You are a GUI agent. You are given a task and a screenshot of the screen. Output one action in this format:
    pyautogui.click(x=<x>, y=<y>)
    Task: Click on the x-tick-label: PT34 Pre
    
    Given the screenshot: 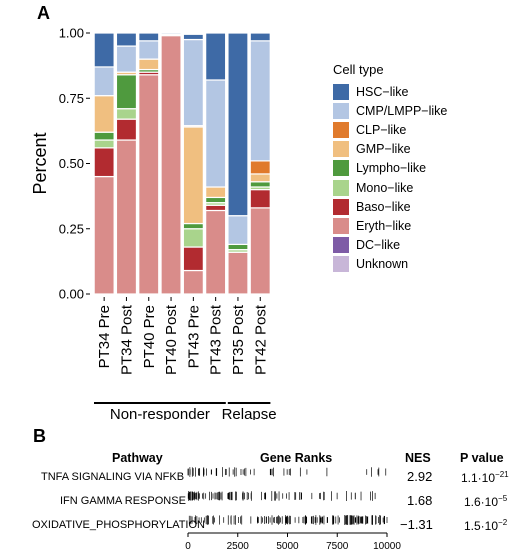 What is the action you would take?
    pyautogui.click(x=104, y=336)
    